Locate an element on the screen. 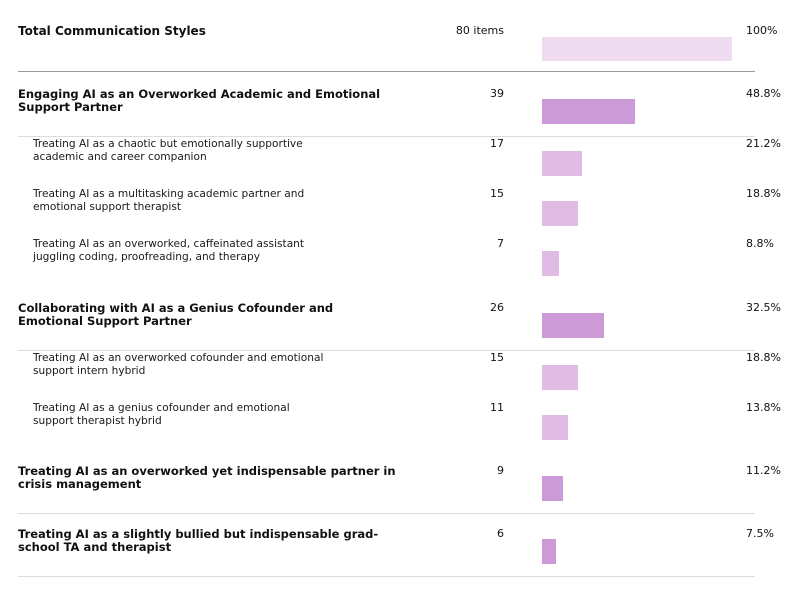 The width and height of the screenshot is (793, 605). total-count: 80 items is located at coordinates (479, 30).